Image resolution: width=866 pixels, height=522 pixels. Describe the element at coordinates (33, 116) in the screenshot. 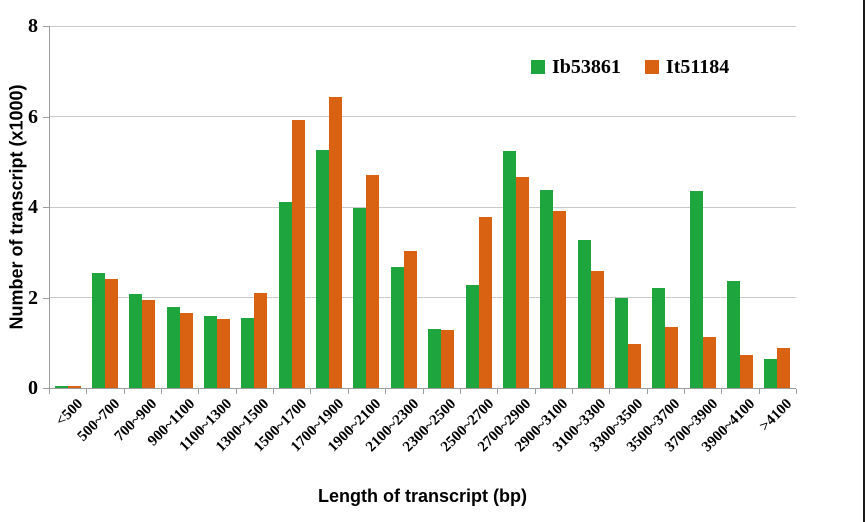

I see `y-tick-label: 6` at that location.